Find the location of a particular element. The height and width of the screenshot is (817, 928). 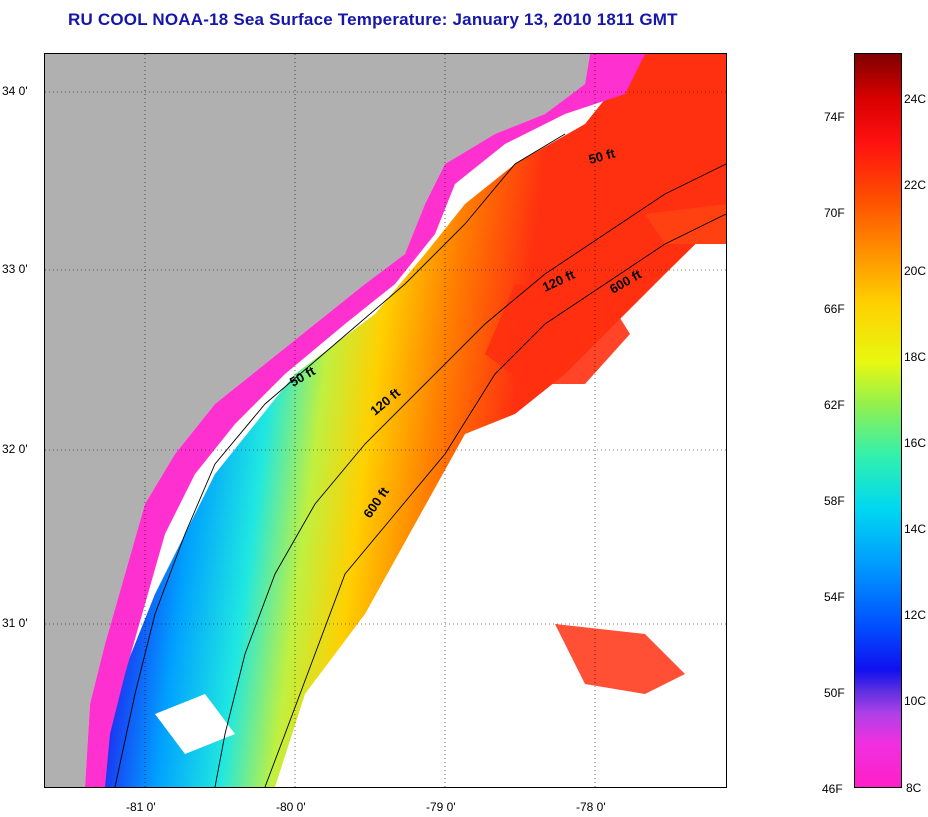

latitude-label: 32 0' is located at coordinates (15, 449).